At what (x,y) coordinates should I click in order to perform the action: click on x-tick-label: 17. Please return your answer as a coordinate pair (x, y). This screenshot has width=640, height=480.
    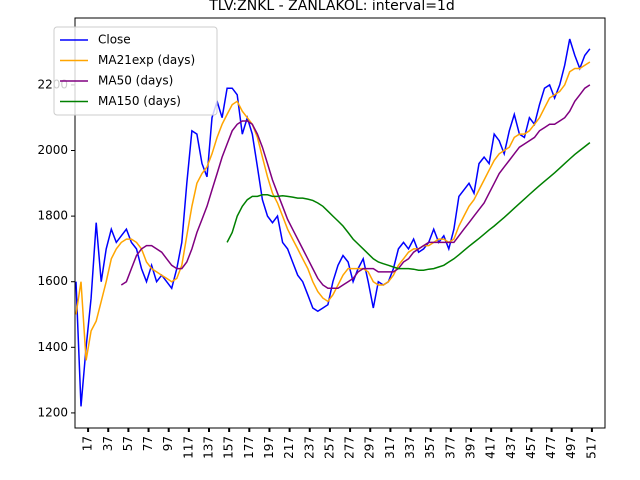
    Looking at the image, I should click on (88, 443).